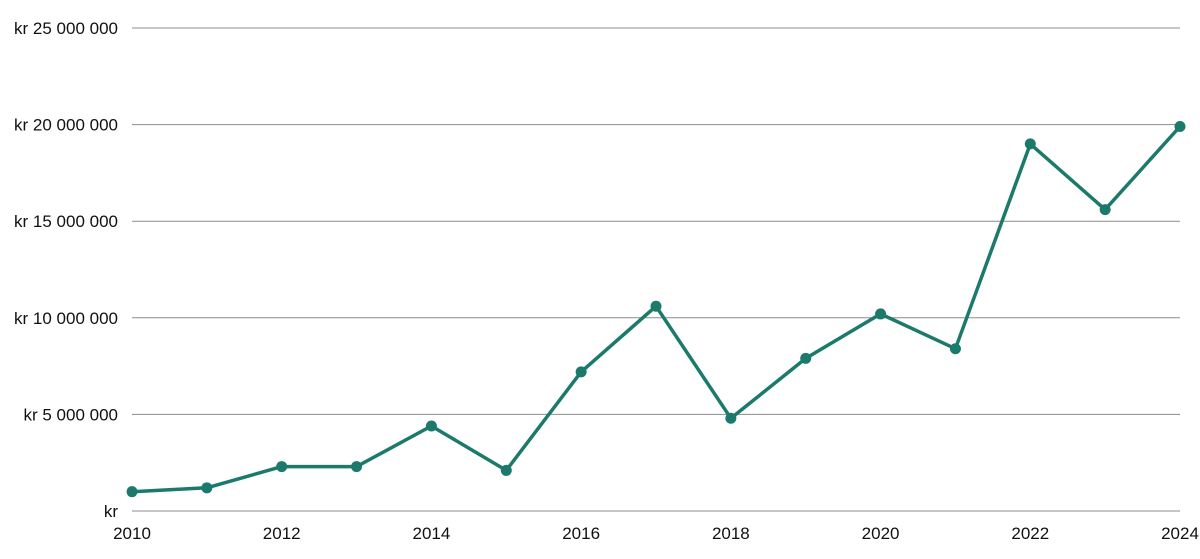 The image size is (1200, 559). What do you see at coordinates (132, 533) in the screenshot?
I see `x-tick-label: 2010` at bounding box center [132, 533].